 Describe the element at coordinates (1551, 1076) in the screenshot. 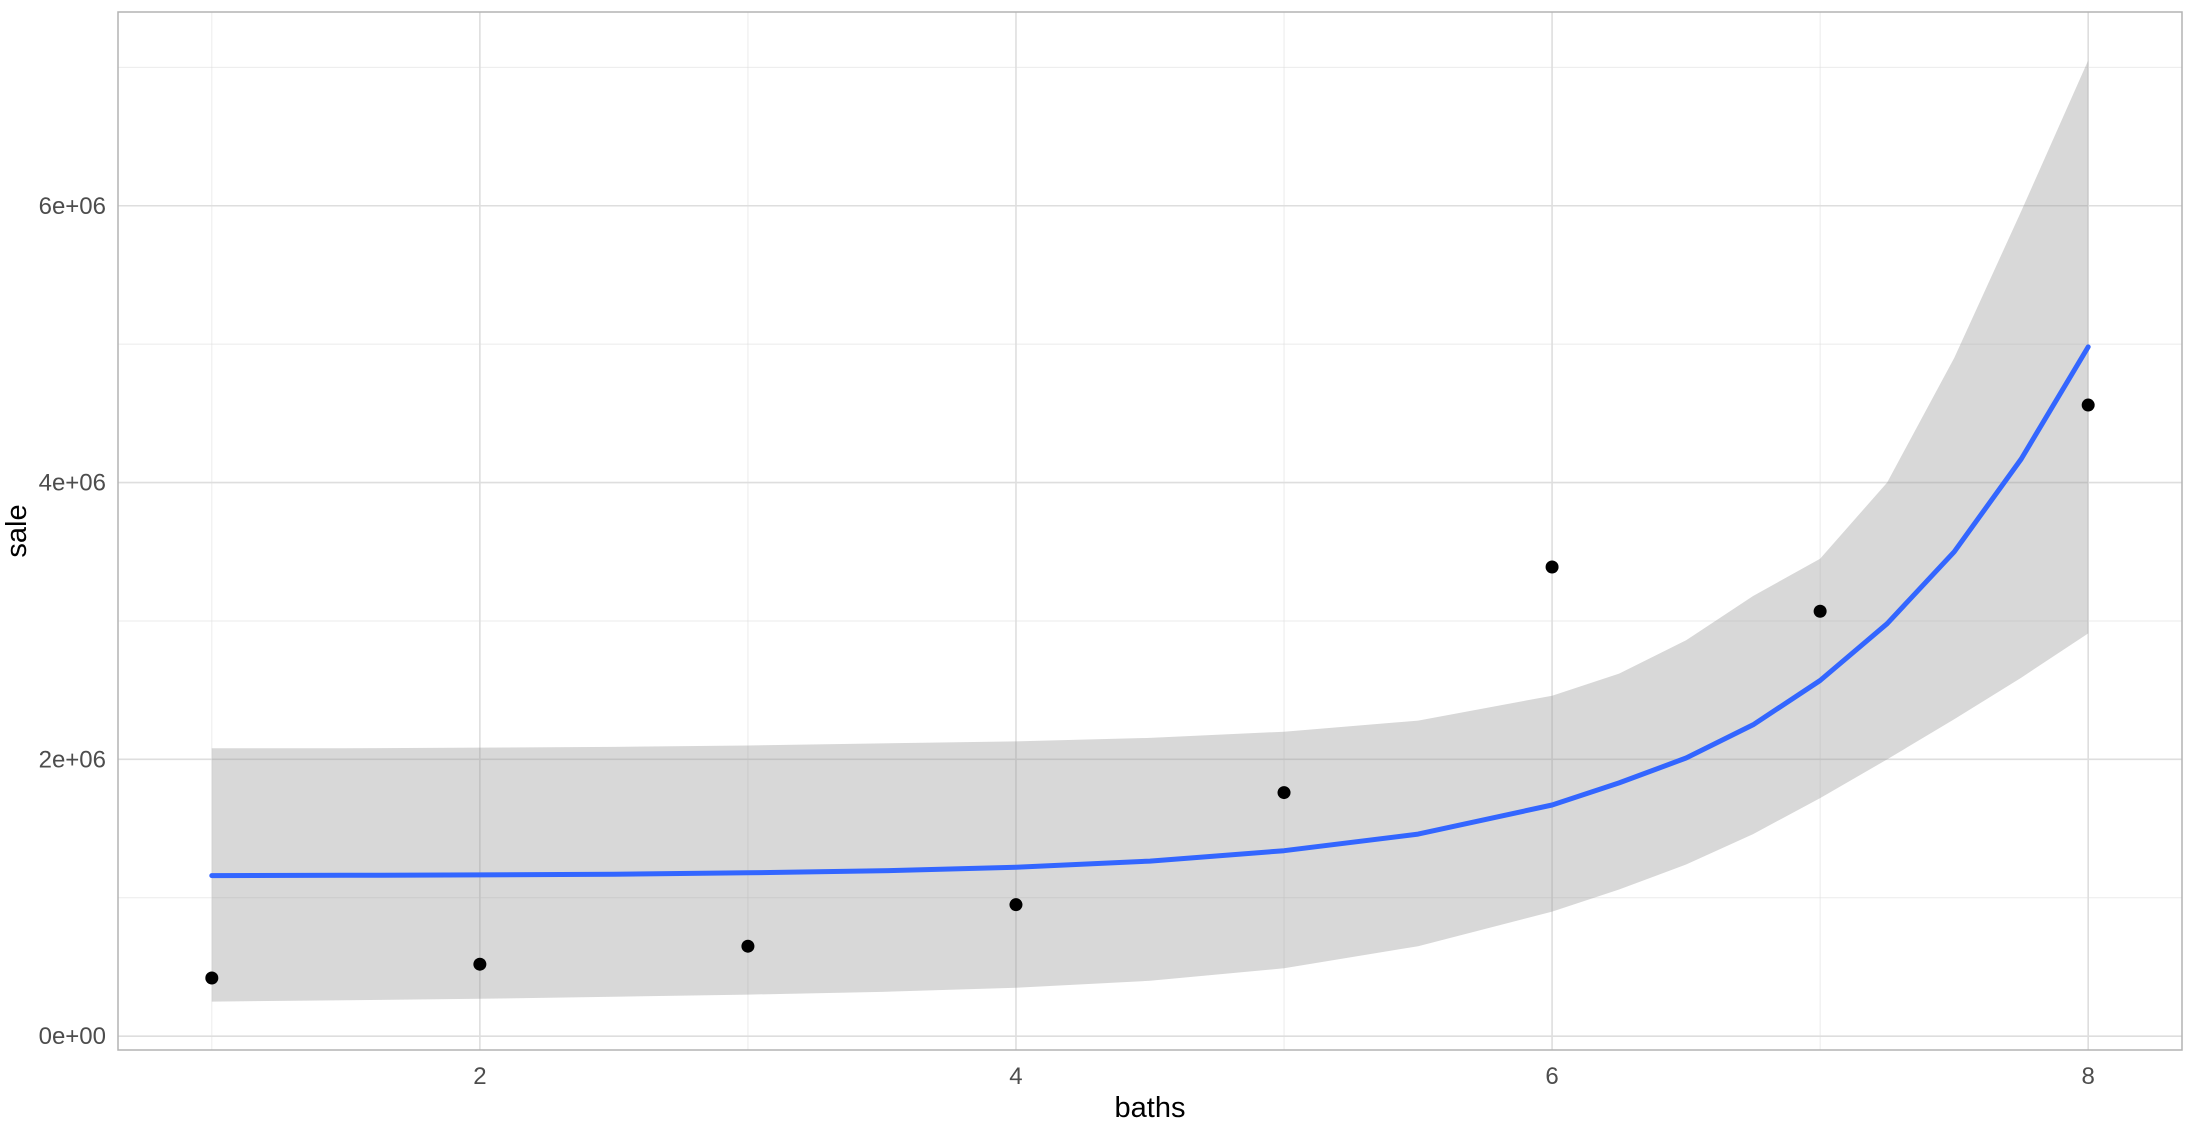

I see `x-tick-label: 6` at that location.